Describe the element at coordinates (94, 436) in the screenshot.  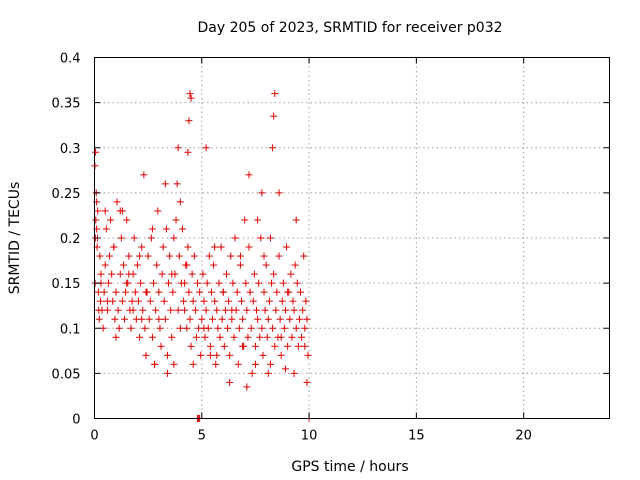
I see `x-tick-label: 0` at that location.